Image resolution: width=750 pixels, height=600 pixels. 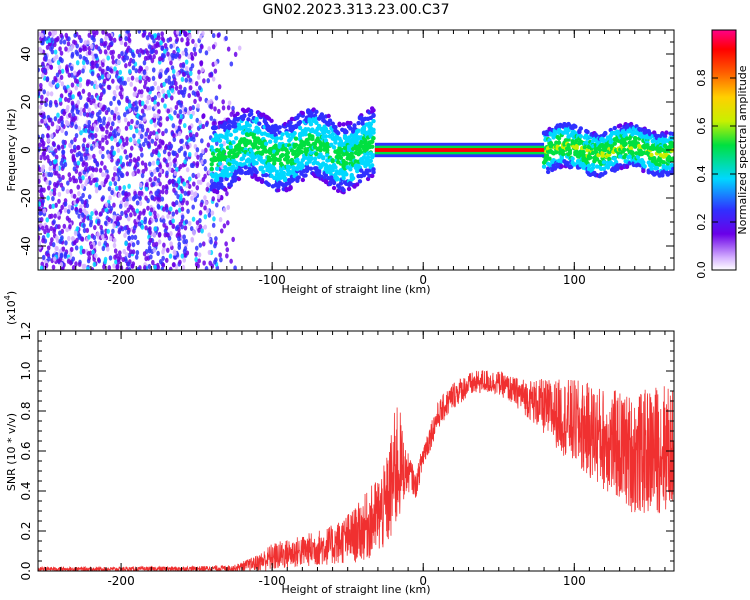 What do you see at coordinates (701, 174) in the screenshot?
I see `colorbar-tick-label: 0.4` at bounding box center [701, 174].